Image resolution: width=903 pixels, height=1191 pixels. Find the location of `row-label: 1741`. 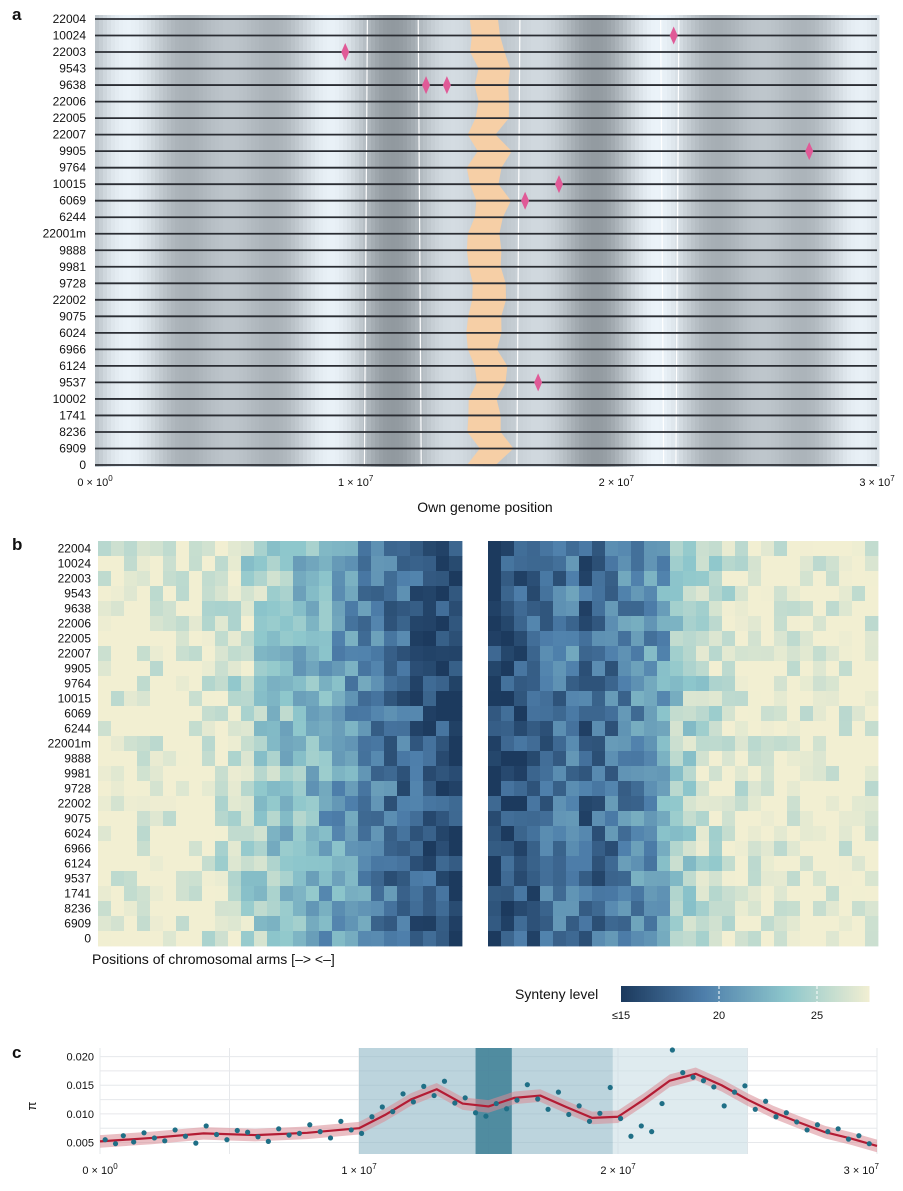

row-label: 1741 is located at coordinates (77, 894).